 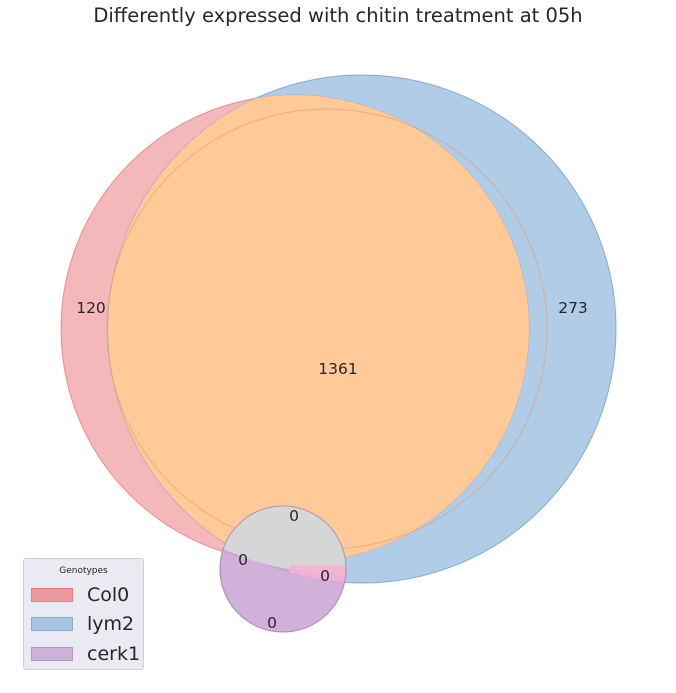 What do you see at coordinates (108, 594) in the screenshot?
I see `legend-label: Col0` at bounding box center [108, 594].